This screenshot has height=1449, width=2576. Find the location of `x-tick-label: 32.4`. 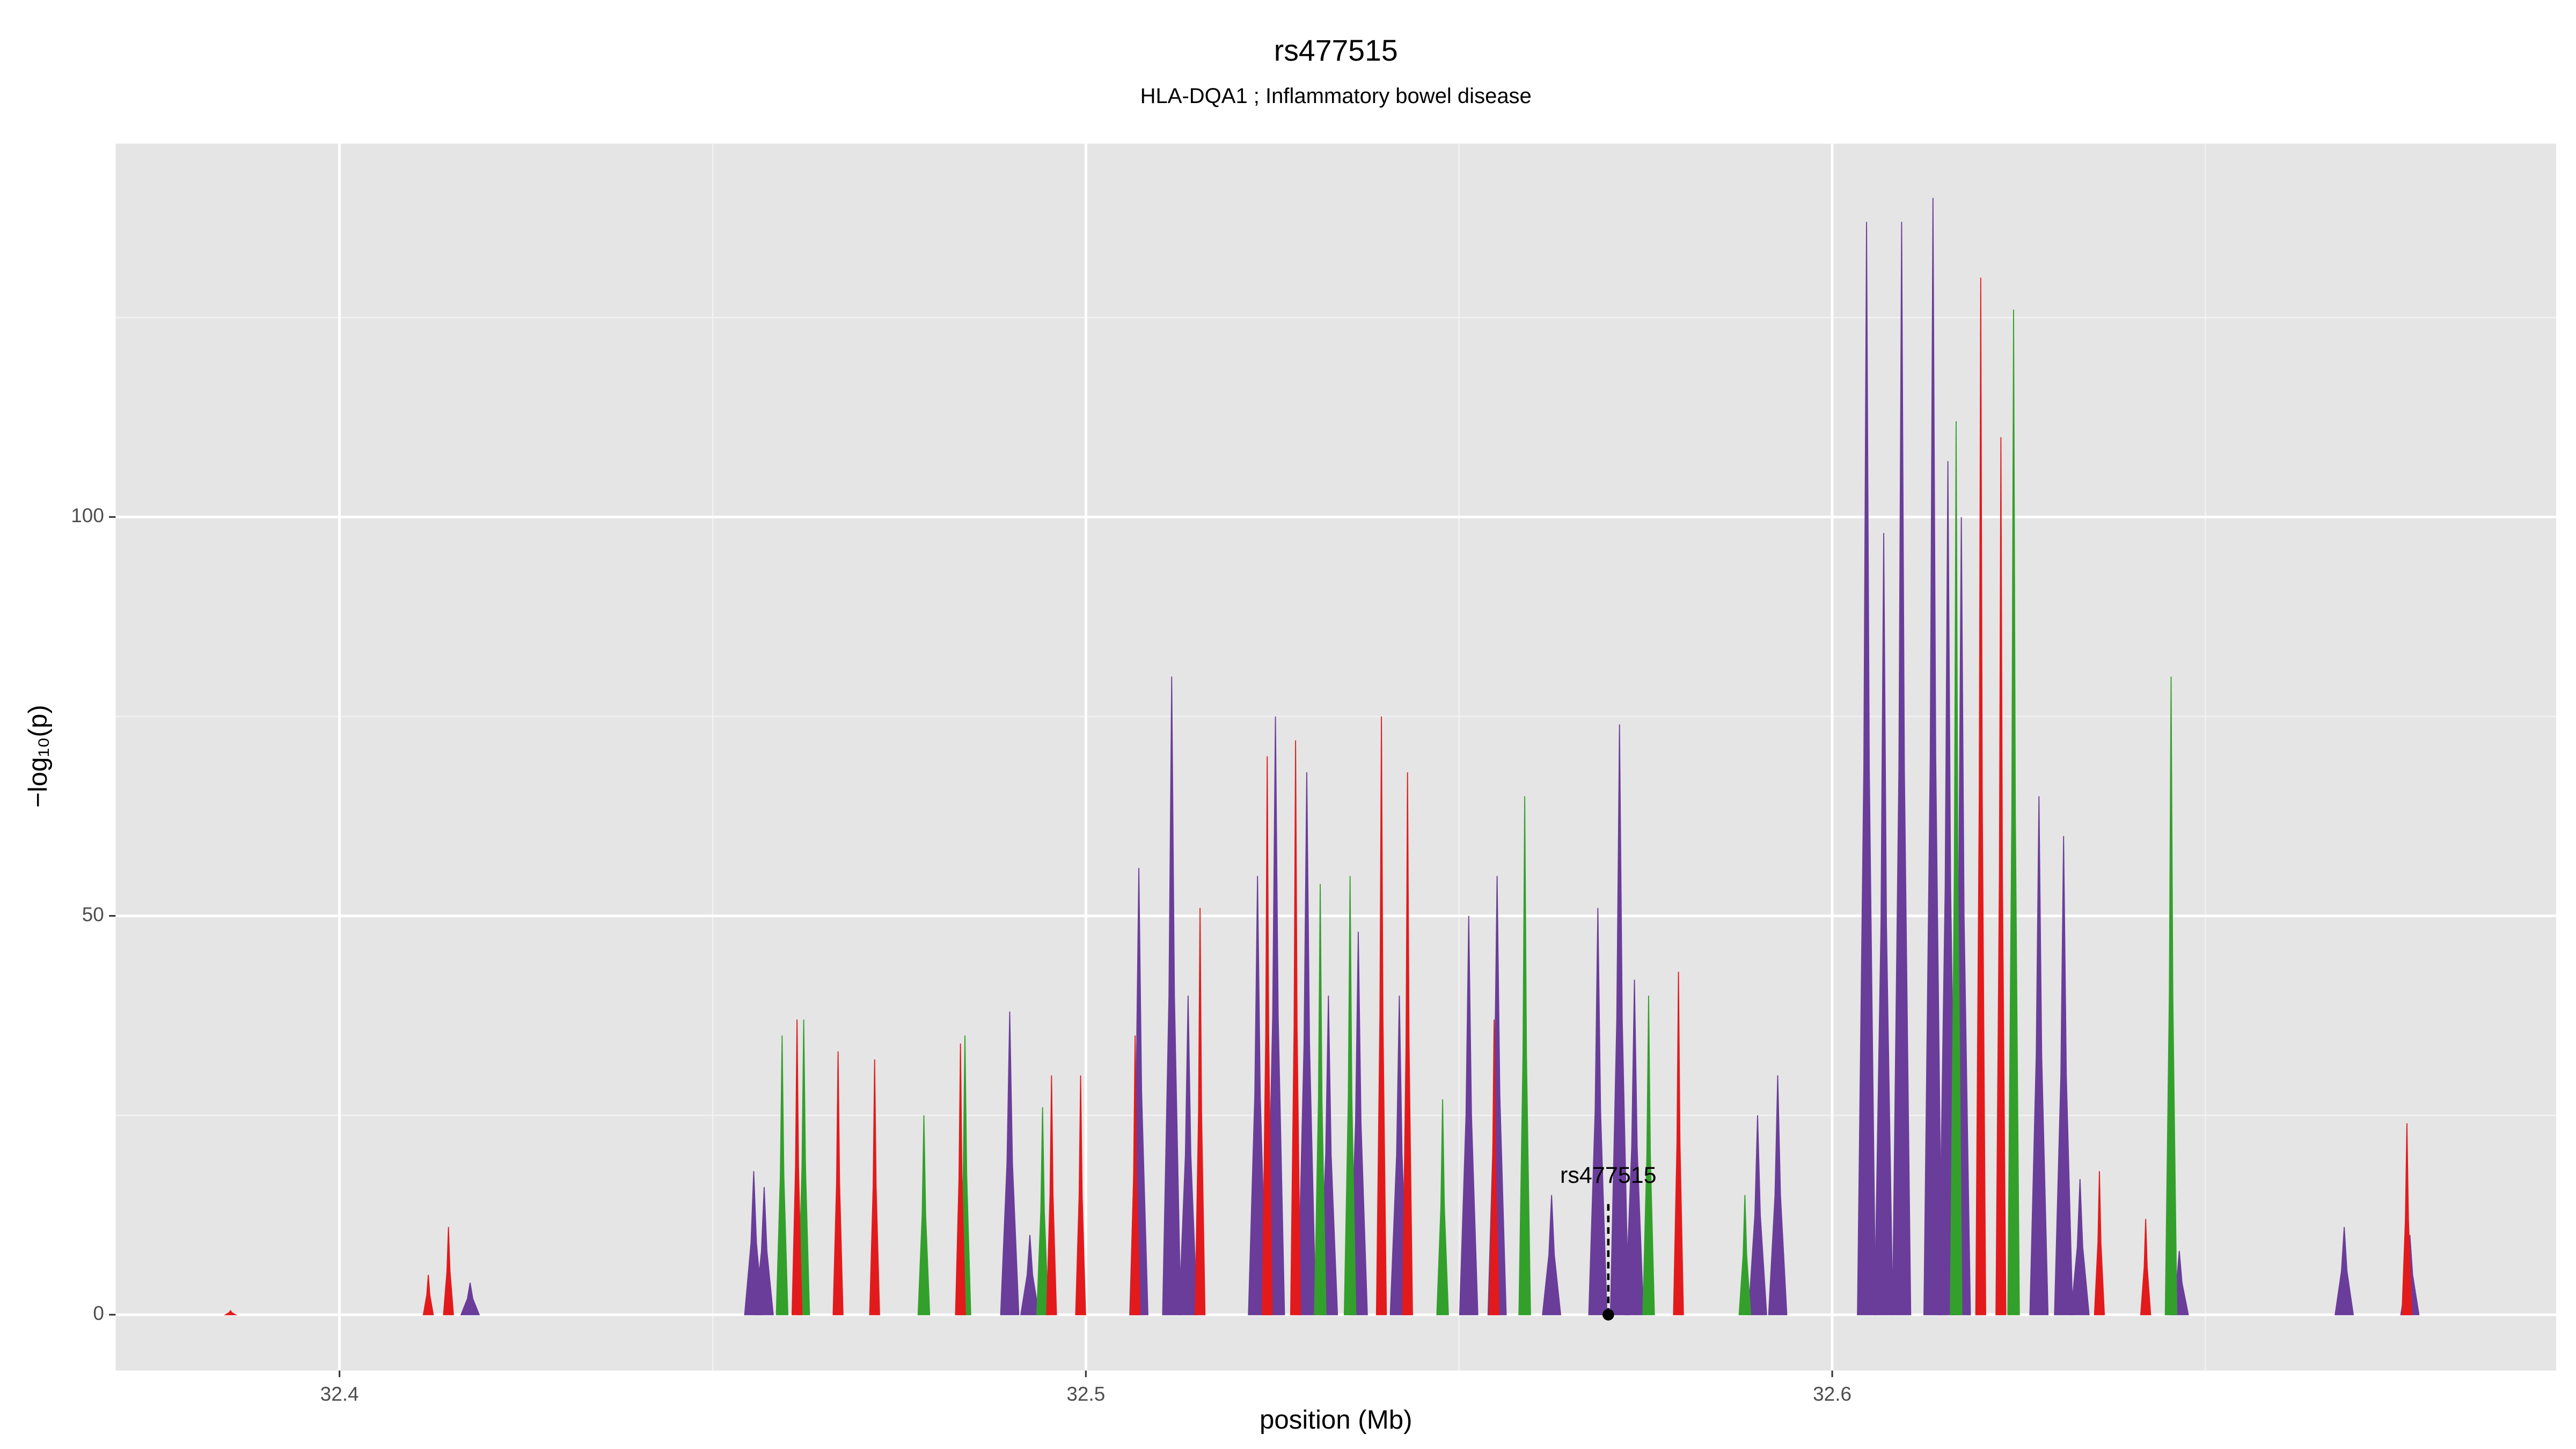

x-tick-label: 32.4 is located at coordinates (339, 1394).